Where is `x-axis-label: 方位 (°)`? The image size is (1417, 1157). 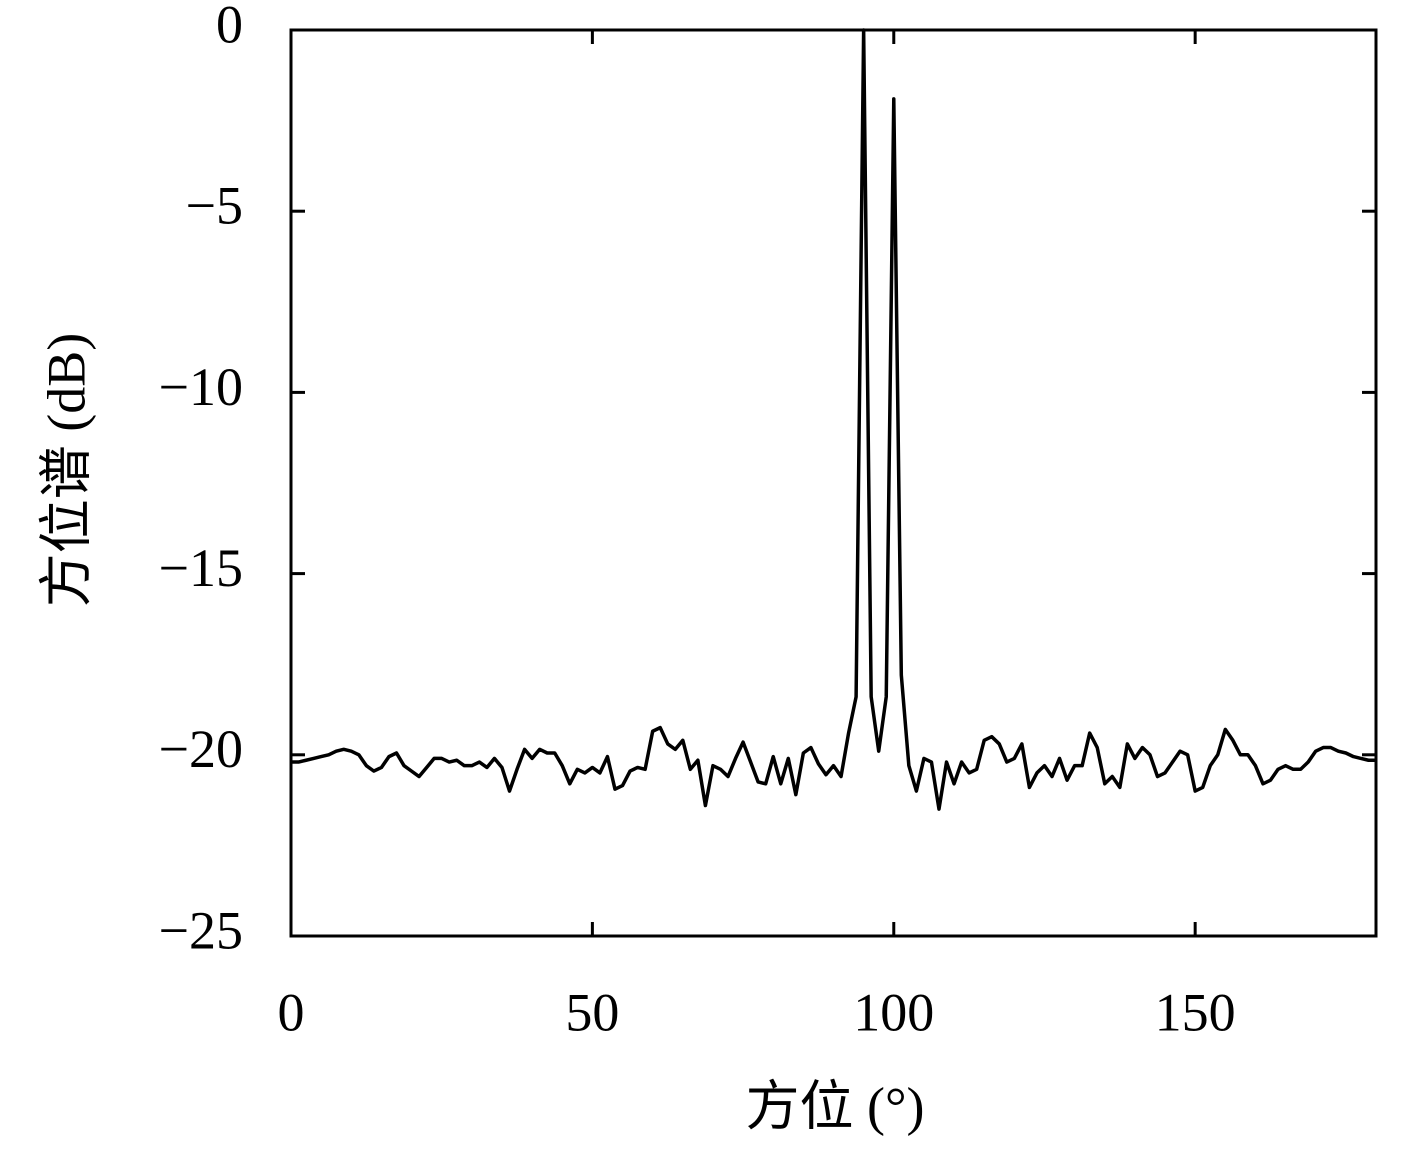 x-axis-label: 方位 (°) is located at coordinates (834, 1106).